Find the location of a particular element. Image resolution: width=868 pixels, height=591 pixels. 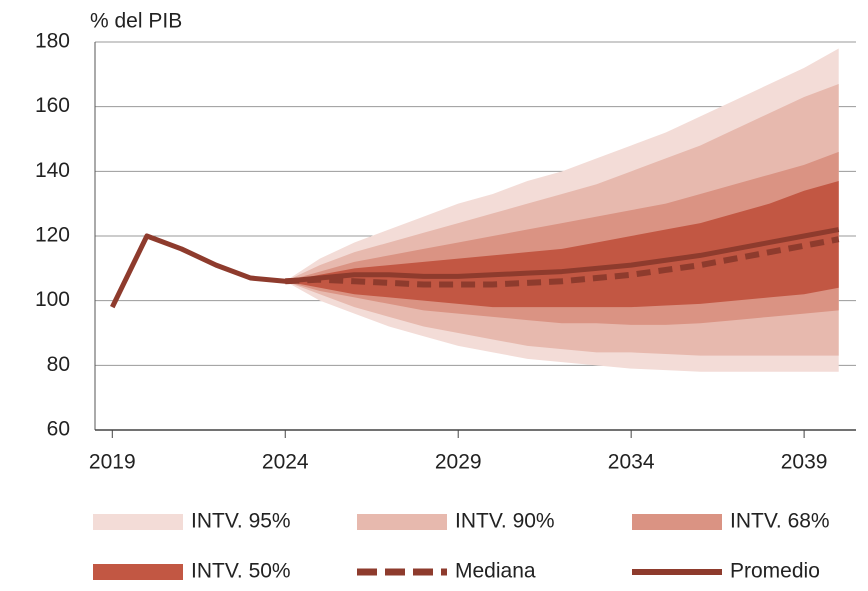

median-line is located at coordinates (562, 262).